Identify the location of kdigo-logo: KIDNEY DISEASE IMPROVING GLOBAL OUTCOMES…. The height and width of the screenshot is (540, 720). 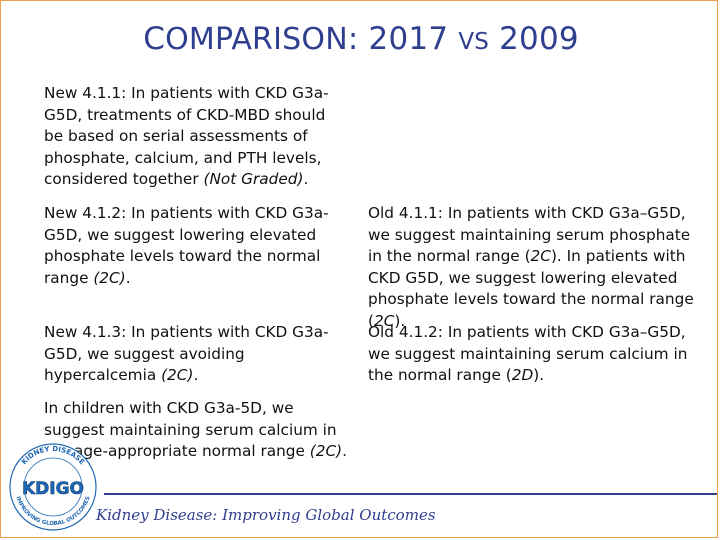
(53, 487).